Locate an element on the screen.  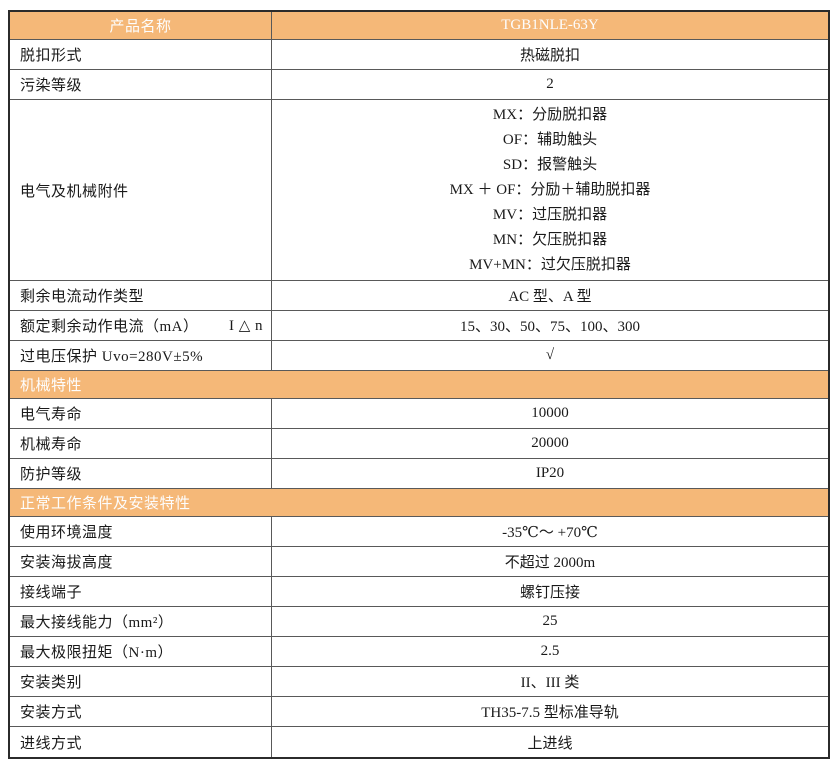
section-title: 正常工作条件及安装特性 is located at coordinates (105, 504).